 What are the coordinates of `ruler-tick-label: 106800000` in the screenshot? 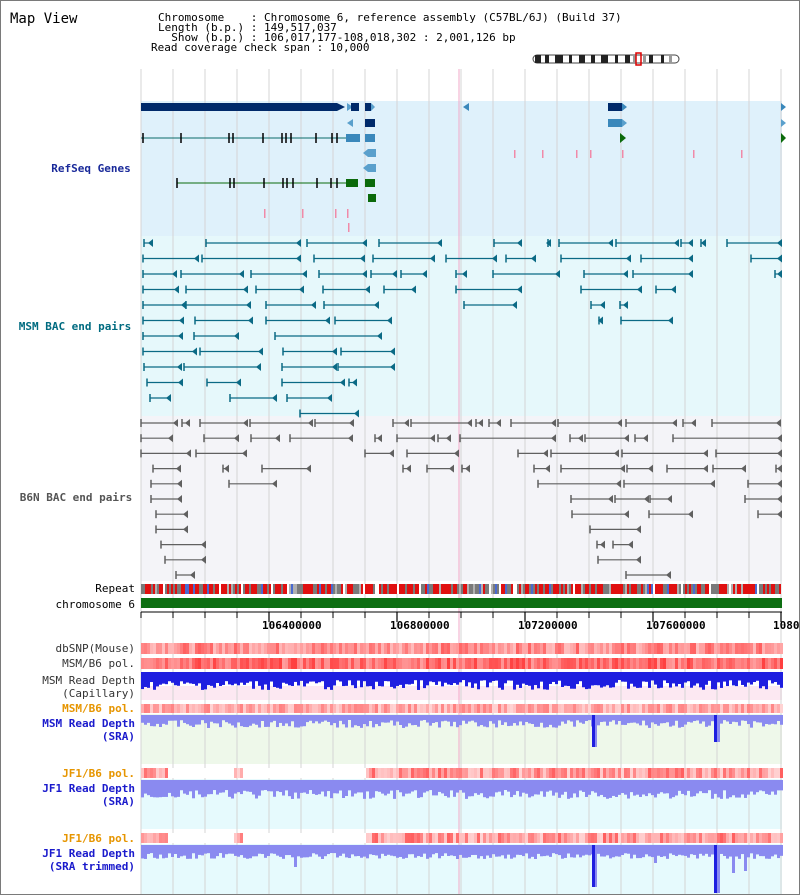 It's located at (420, 625).